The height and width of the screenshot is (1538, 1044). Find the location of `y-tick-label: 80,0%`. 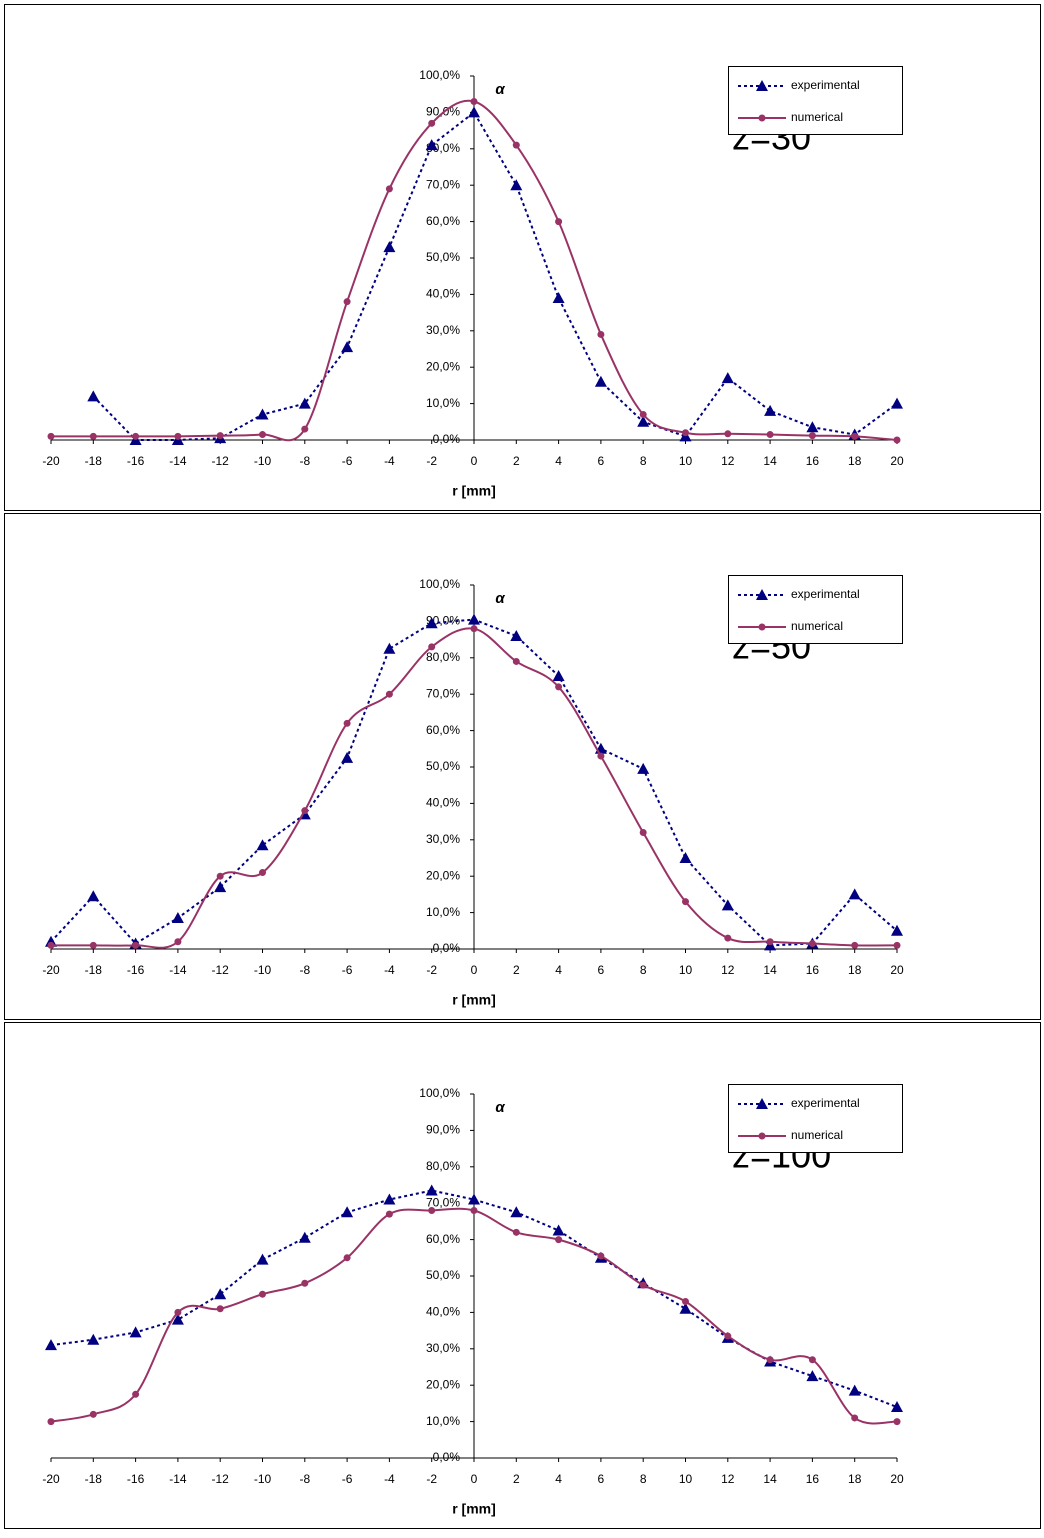

y-tick-label: 80,0% is located at coordinates (443, 1166).